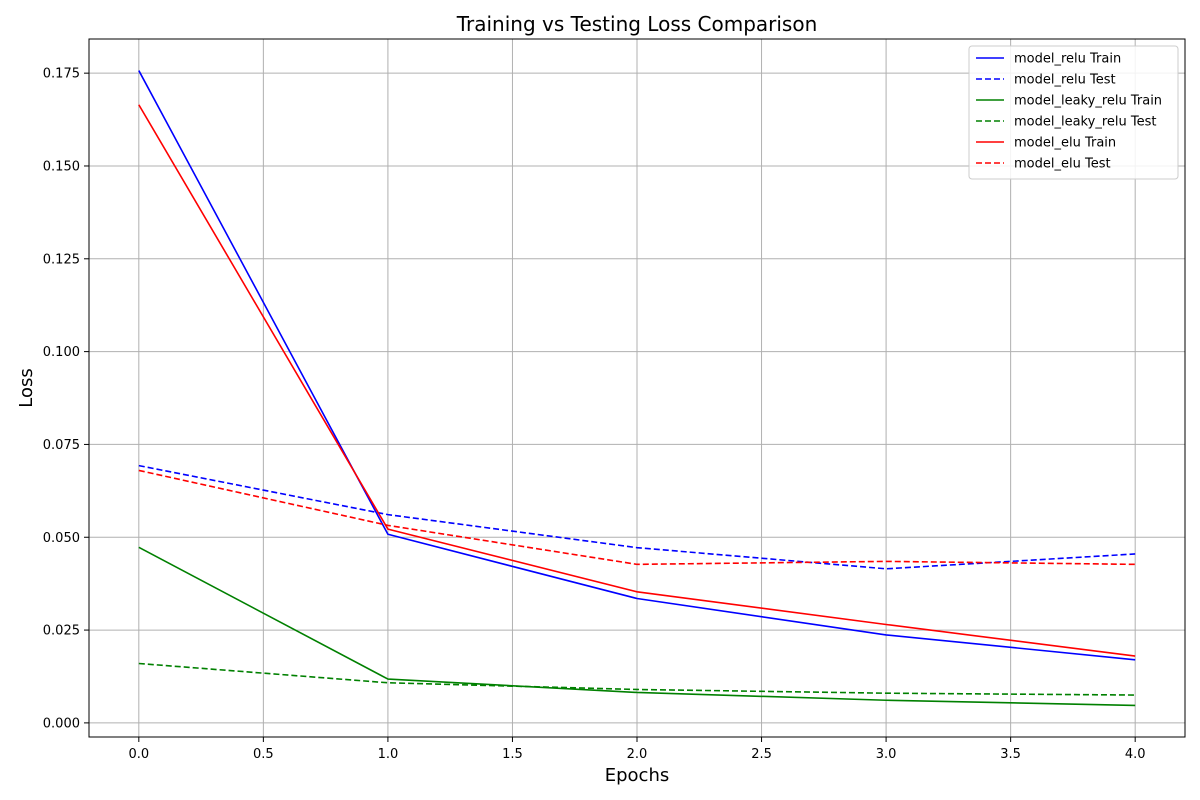 This screenshot has height=800, width=1200. Describe the element at coordinates (637, 754) in the screenshot. I see `x-tick-label: 2.0` at that location.